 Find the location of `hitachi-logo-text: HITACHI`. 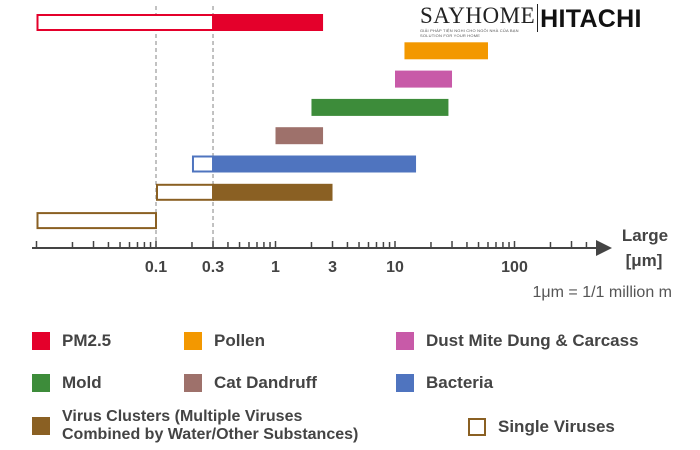

hitachi-logo-text: HITACHI is located at coordinates (591, 19).